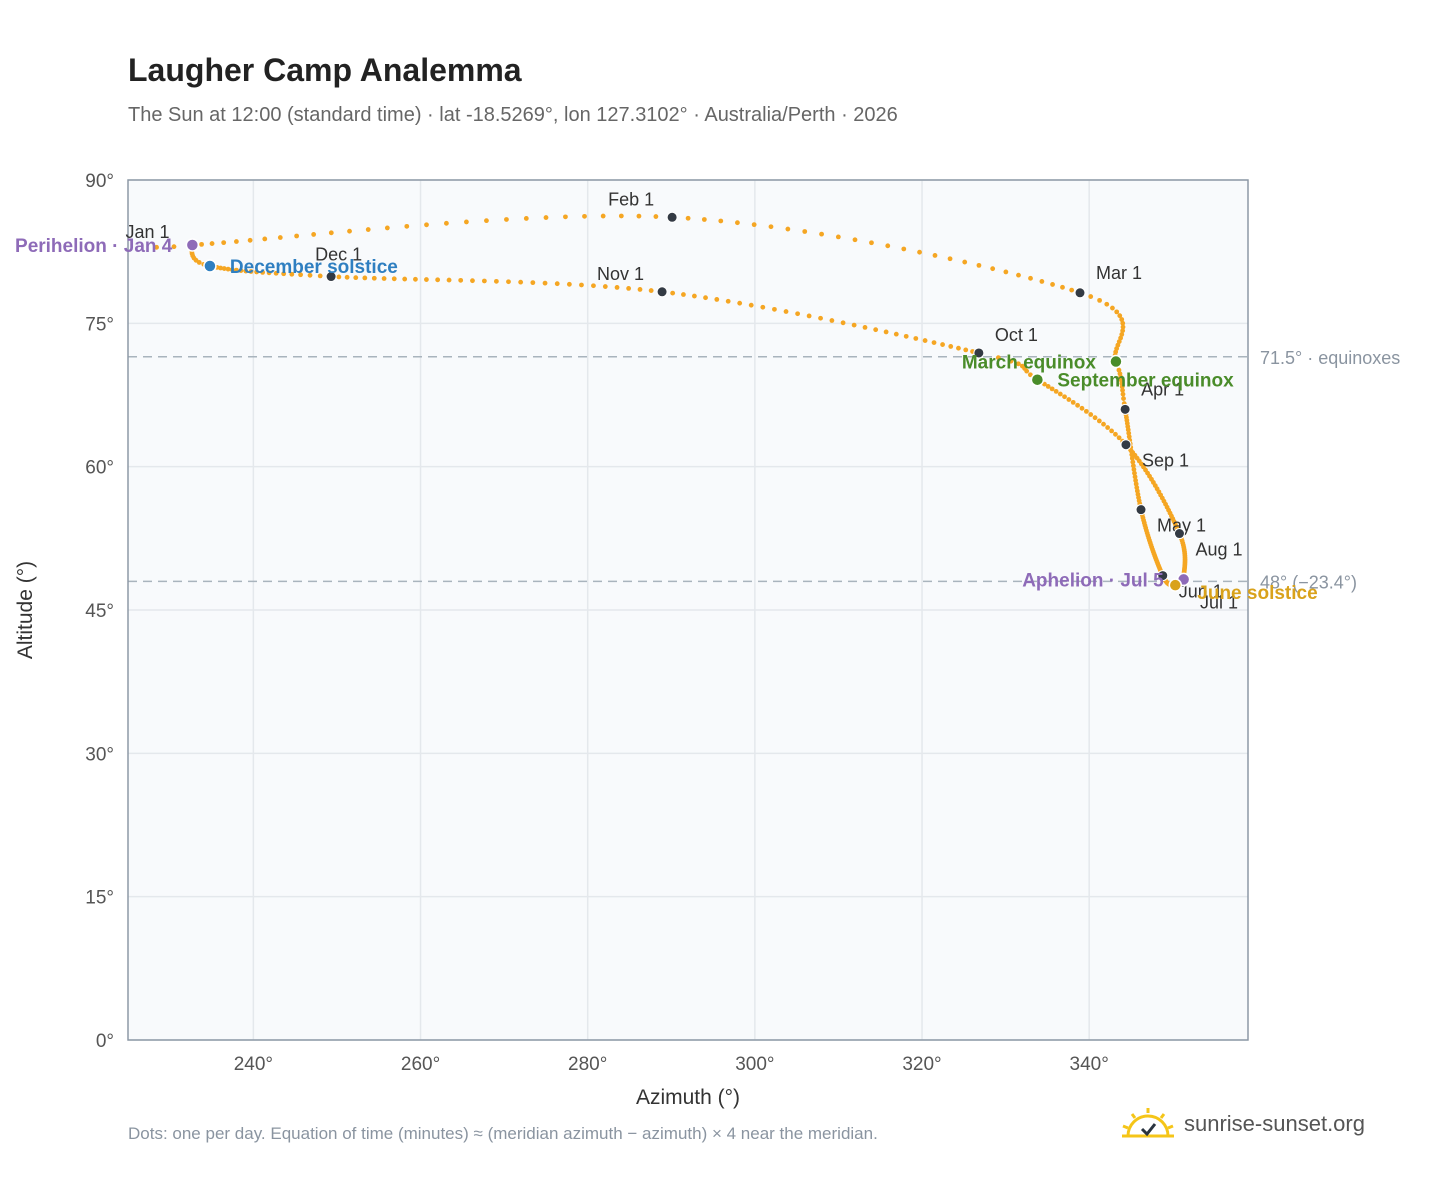  Describe the element at coordinates (147, 232) in the screenshot. I see `month-label: Jan 1` at that location.